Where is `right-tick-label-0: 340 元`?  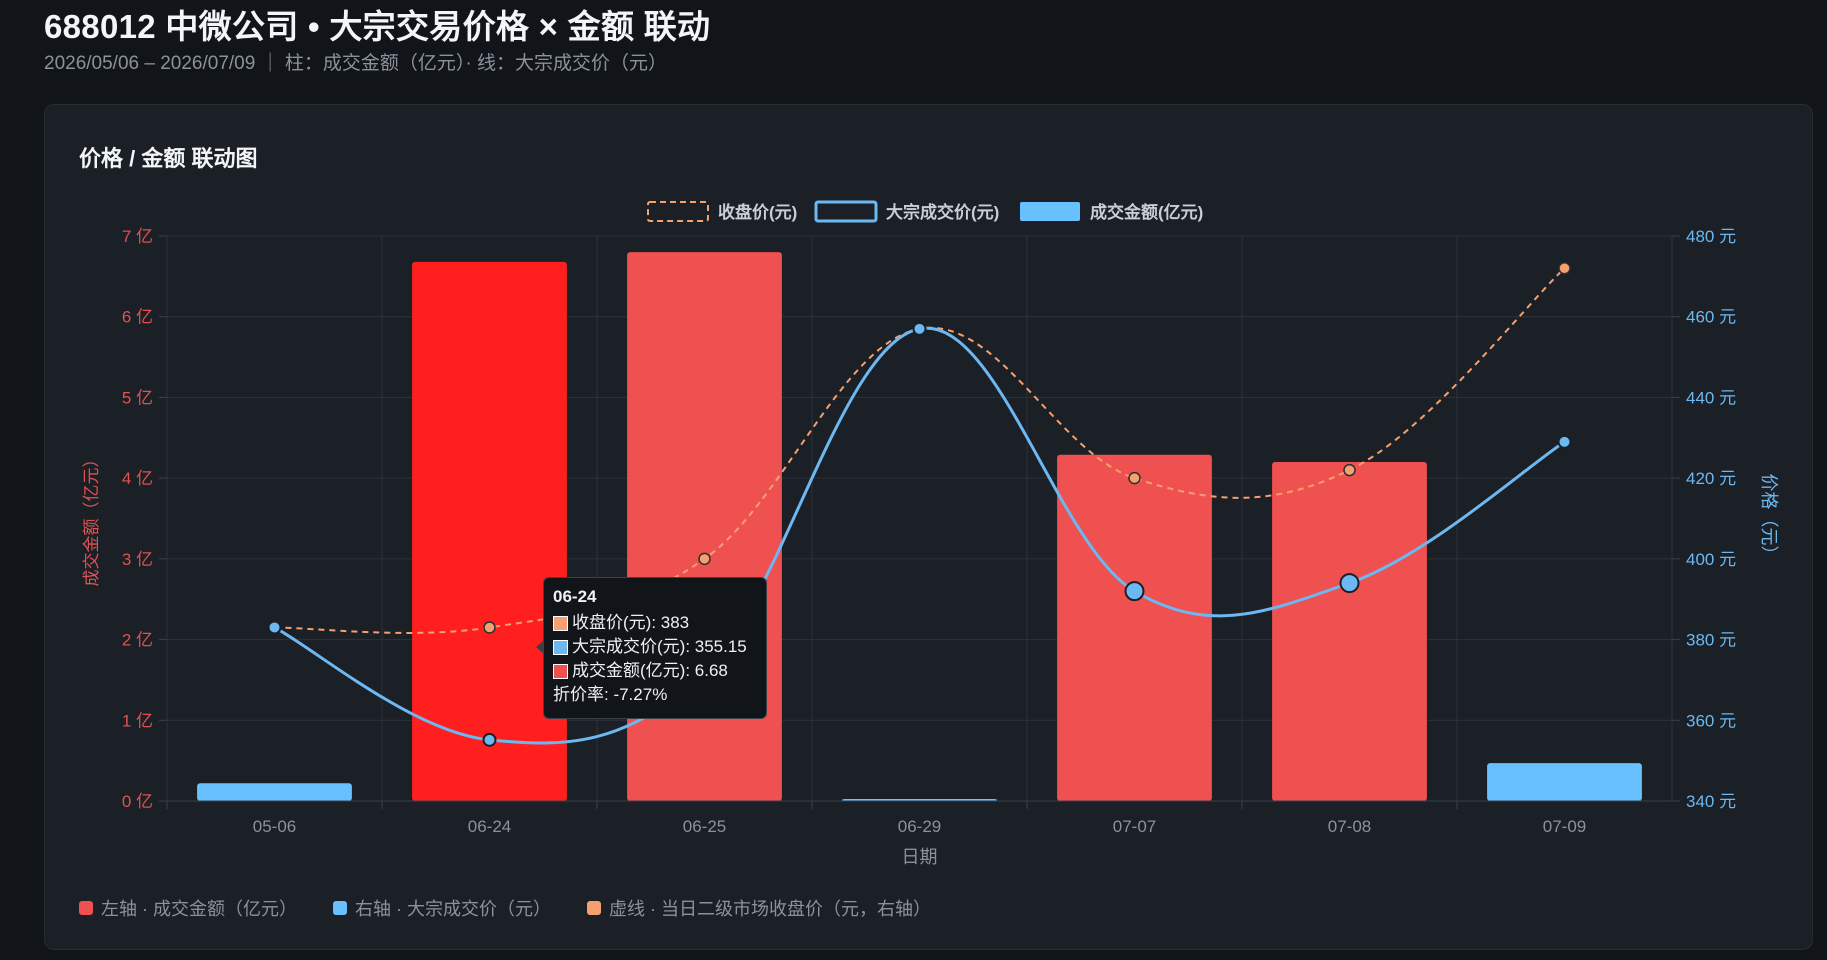
right-tick-label-0: 340 元 is located at coordinates (1711, 801).